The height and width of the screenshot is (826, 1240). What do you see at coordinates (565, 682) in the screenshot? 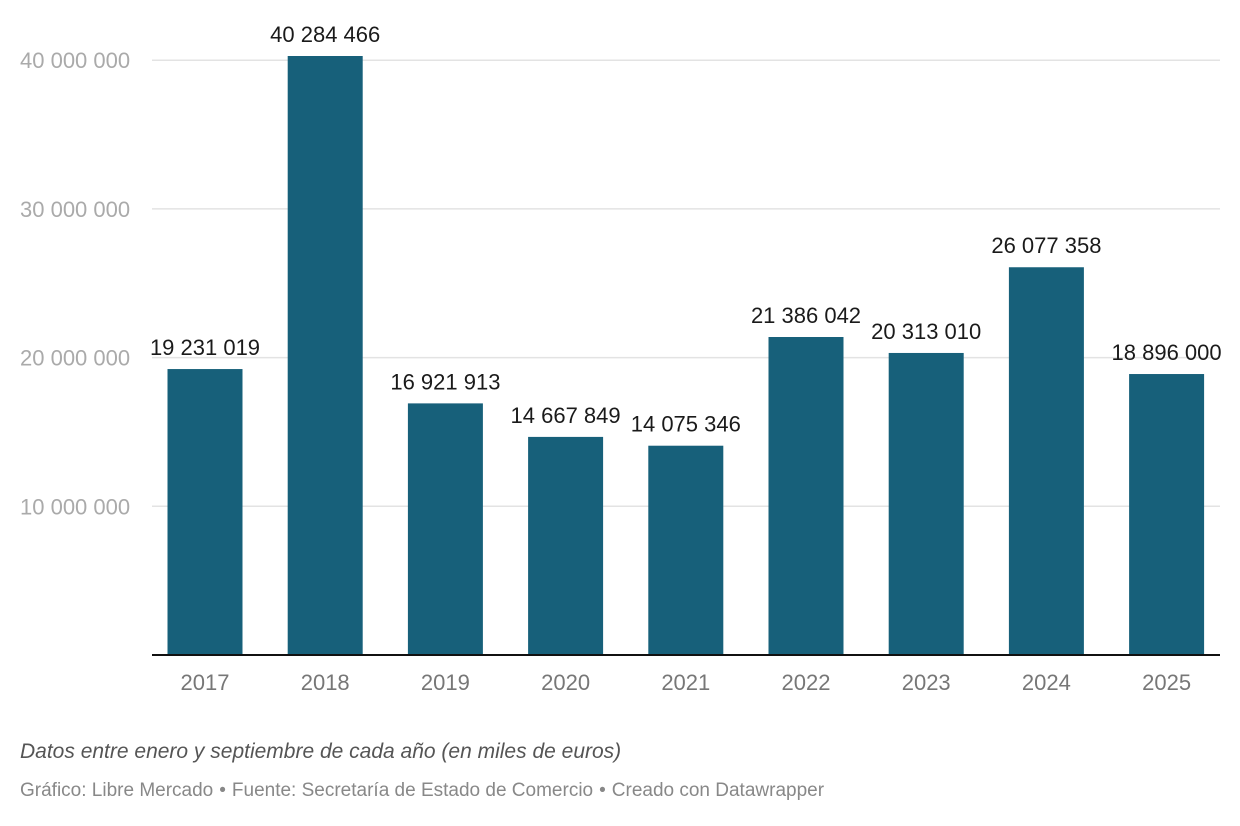
I see `x-tick-label-2020: 2020` at bounding box center [565, 682].